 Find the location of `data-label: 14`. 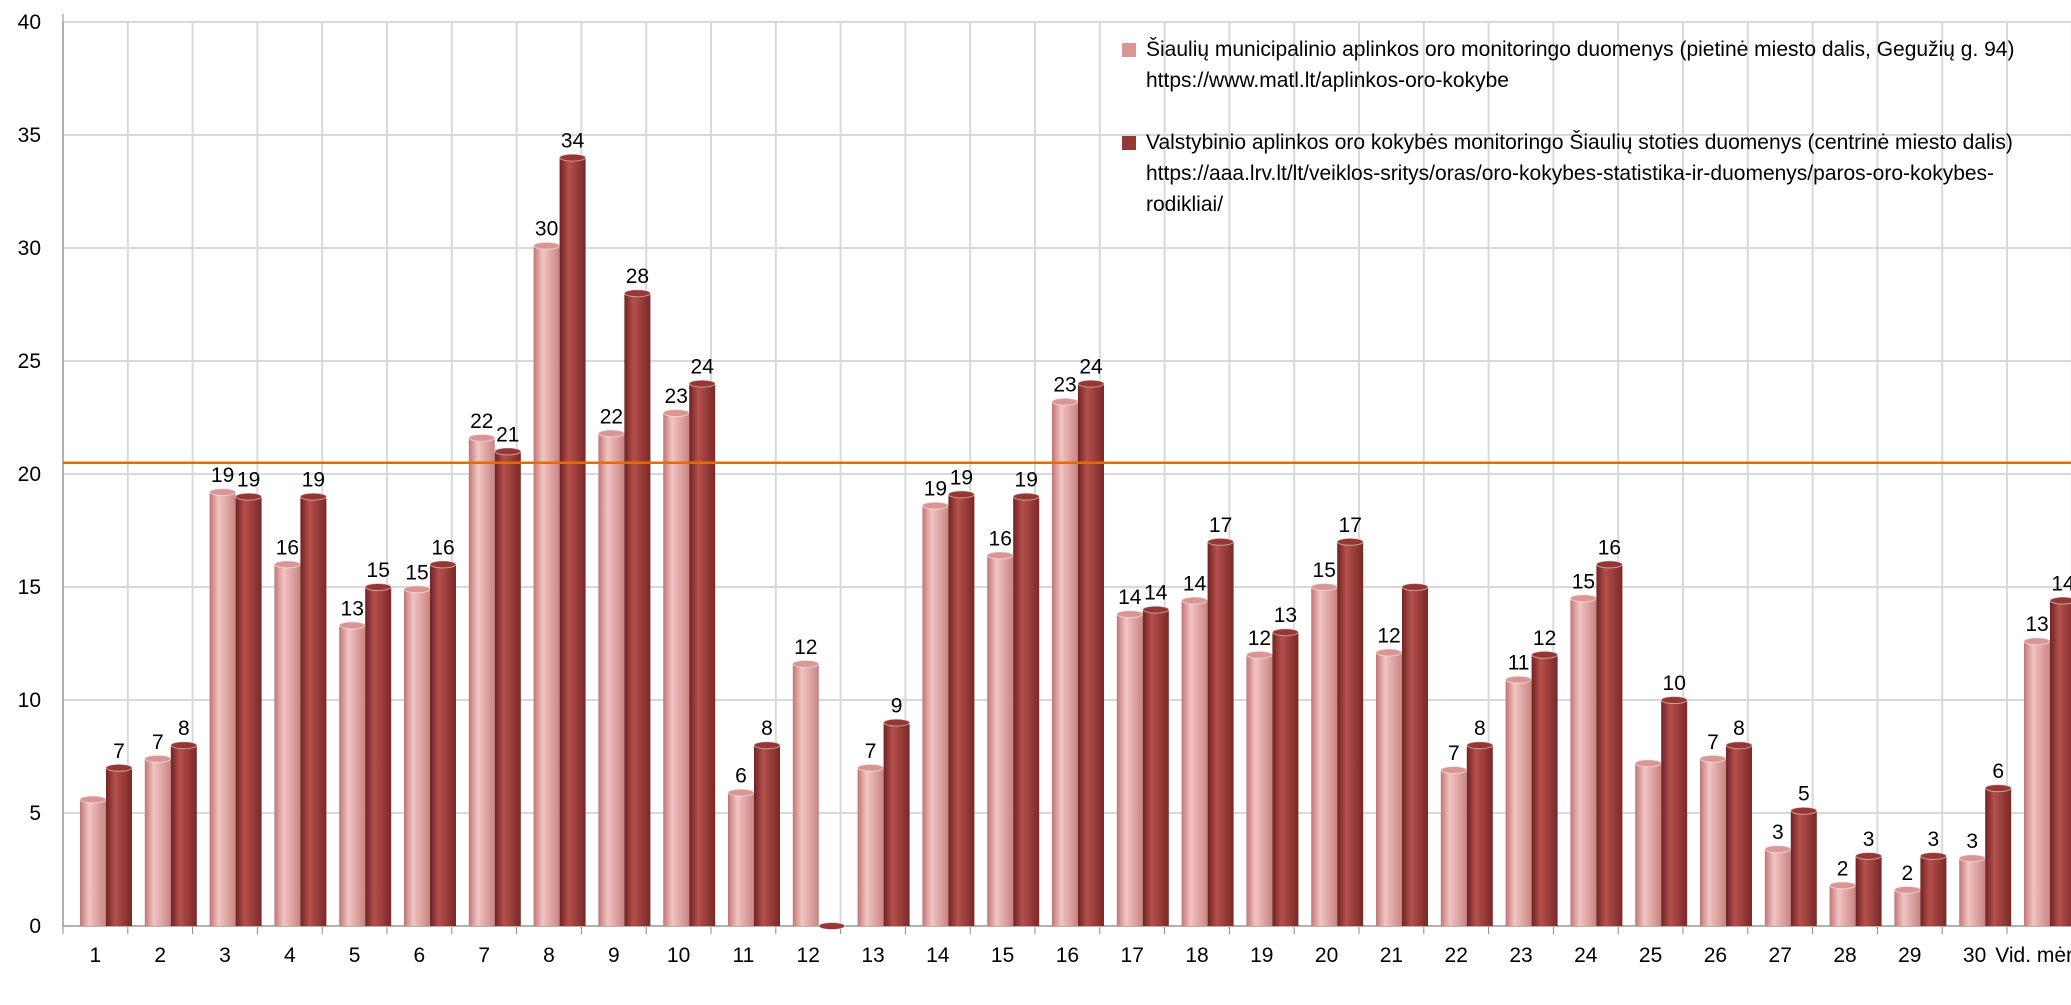

data-label: 14 is located at coordinates (1195, 584).